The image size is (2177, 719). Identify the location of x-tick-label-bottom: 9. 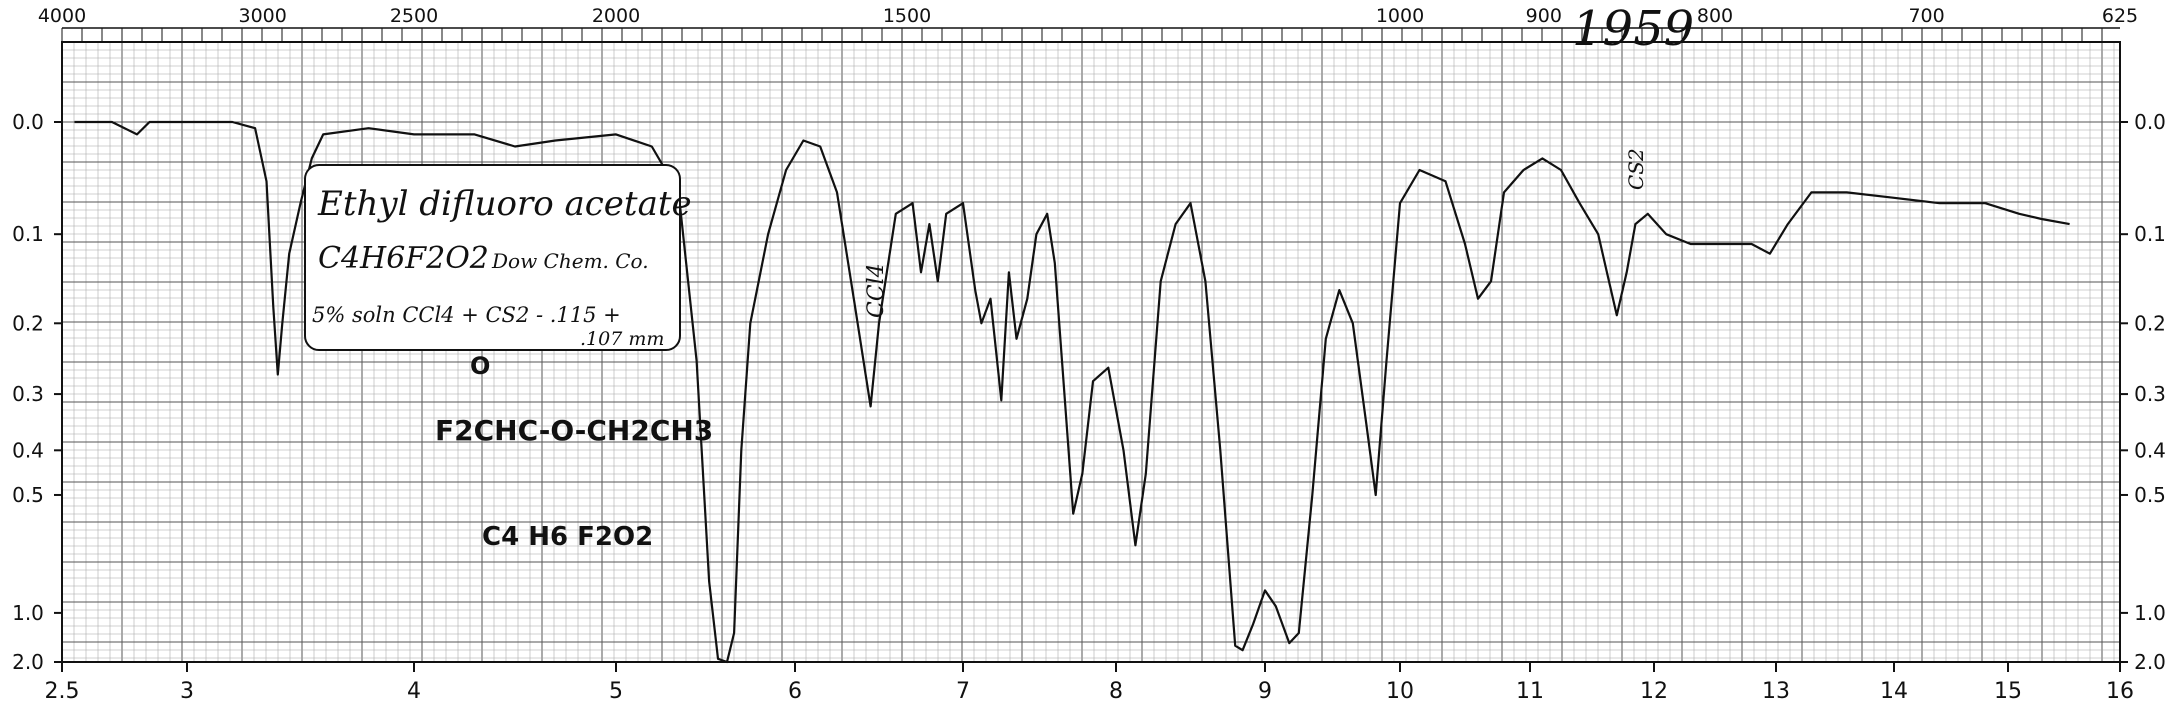
(1265, 691).